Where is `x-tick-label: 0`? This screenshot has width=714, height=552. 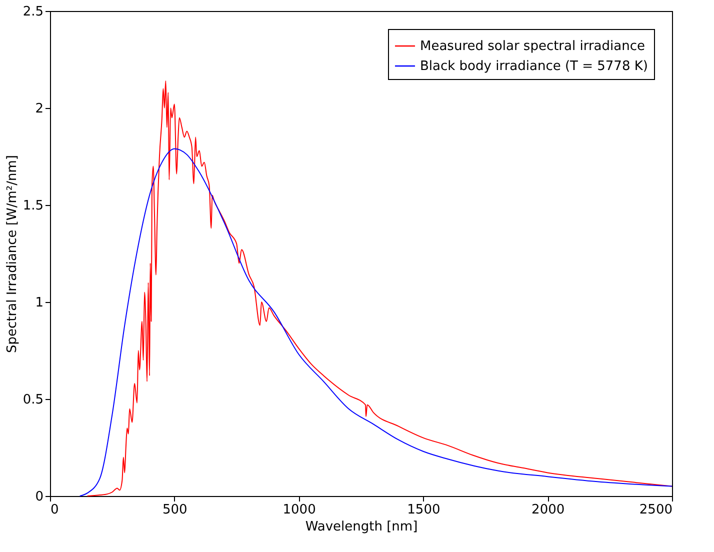 x-tick-label: 0 is located at coordinates (54, 510).